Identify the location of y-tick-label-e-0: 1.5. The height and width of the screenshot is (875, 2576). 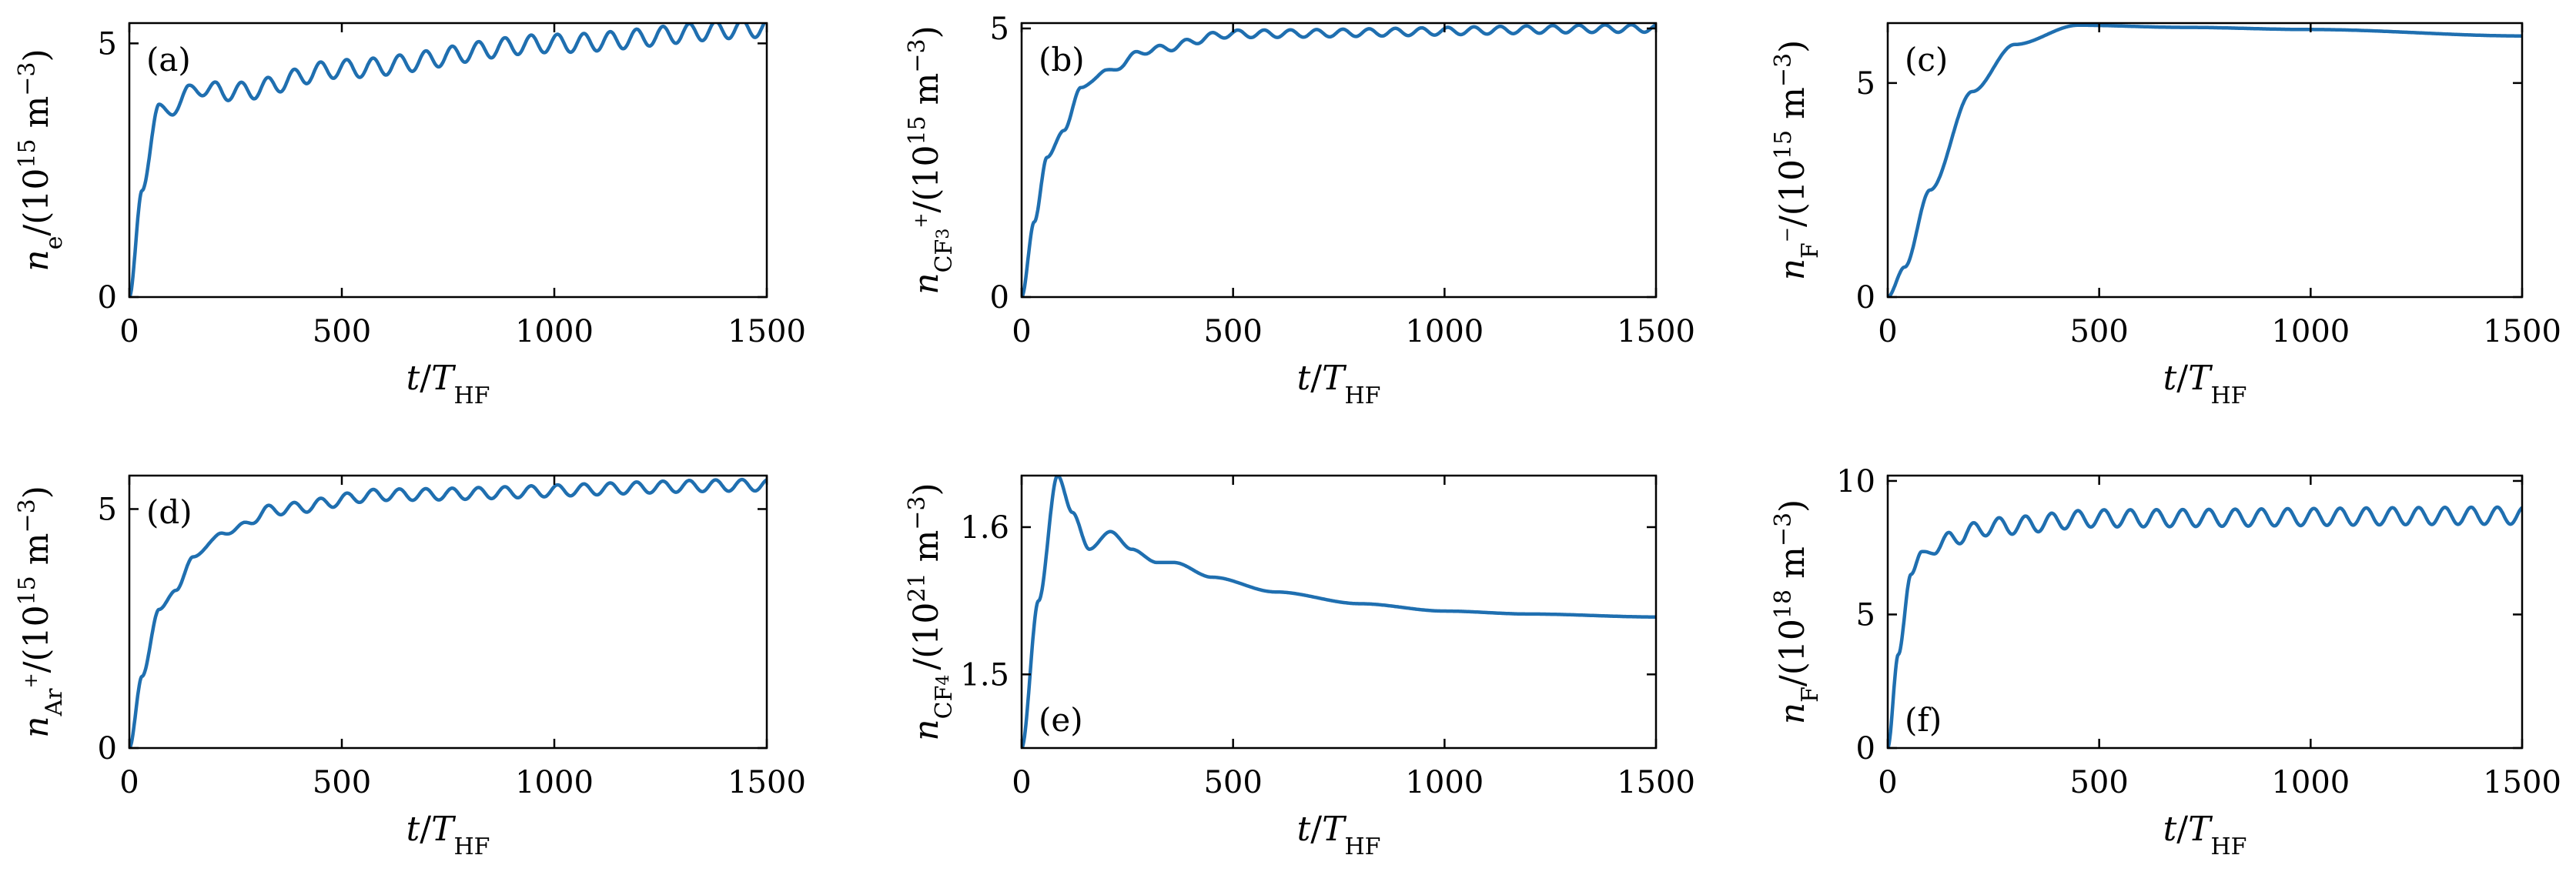
(985, 675).